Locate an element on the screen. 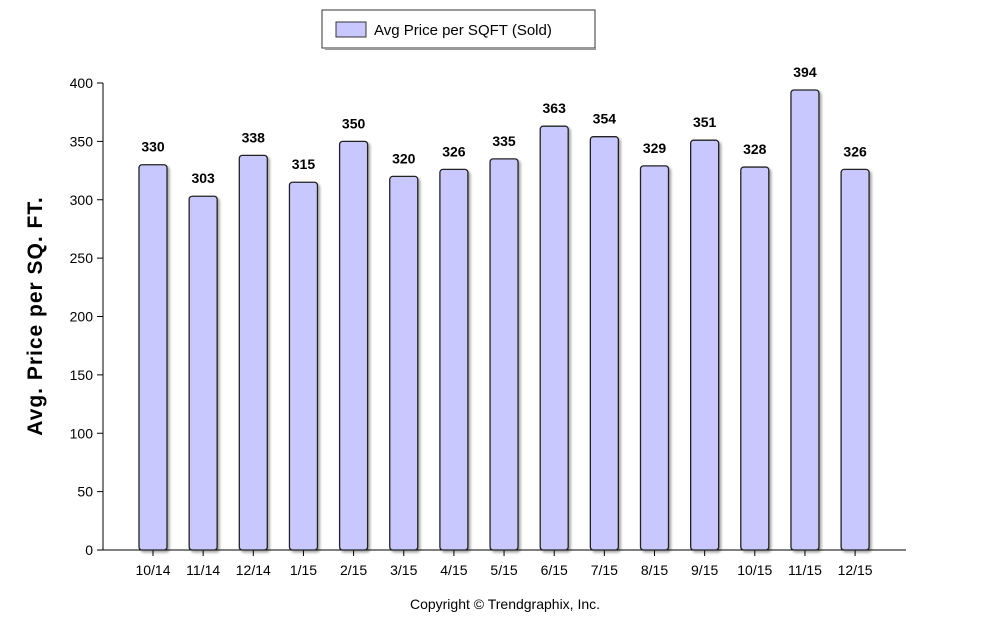 This screenshot has width=982, height=640. x-tick-label: 7/15 is located at coordinates (604, 570).